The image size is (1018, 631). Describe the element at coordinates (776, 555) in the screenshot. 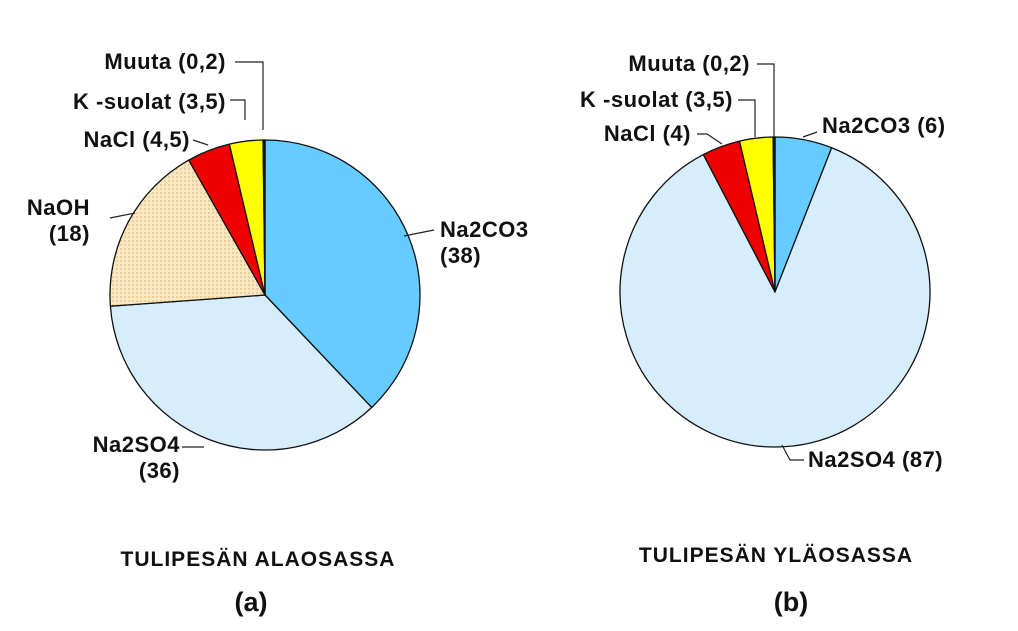

I see `chart-b-caption: TULIPESÄN YLÄOSASSA` at that location.